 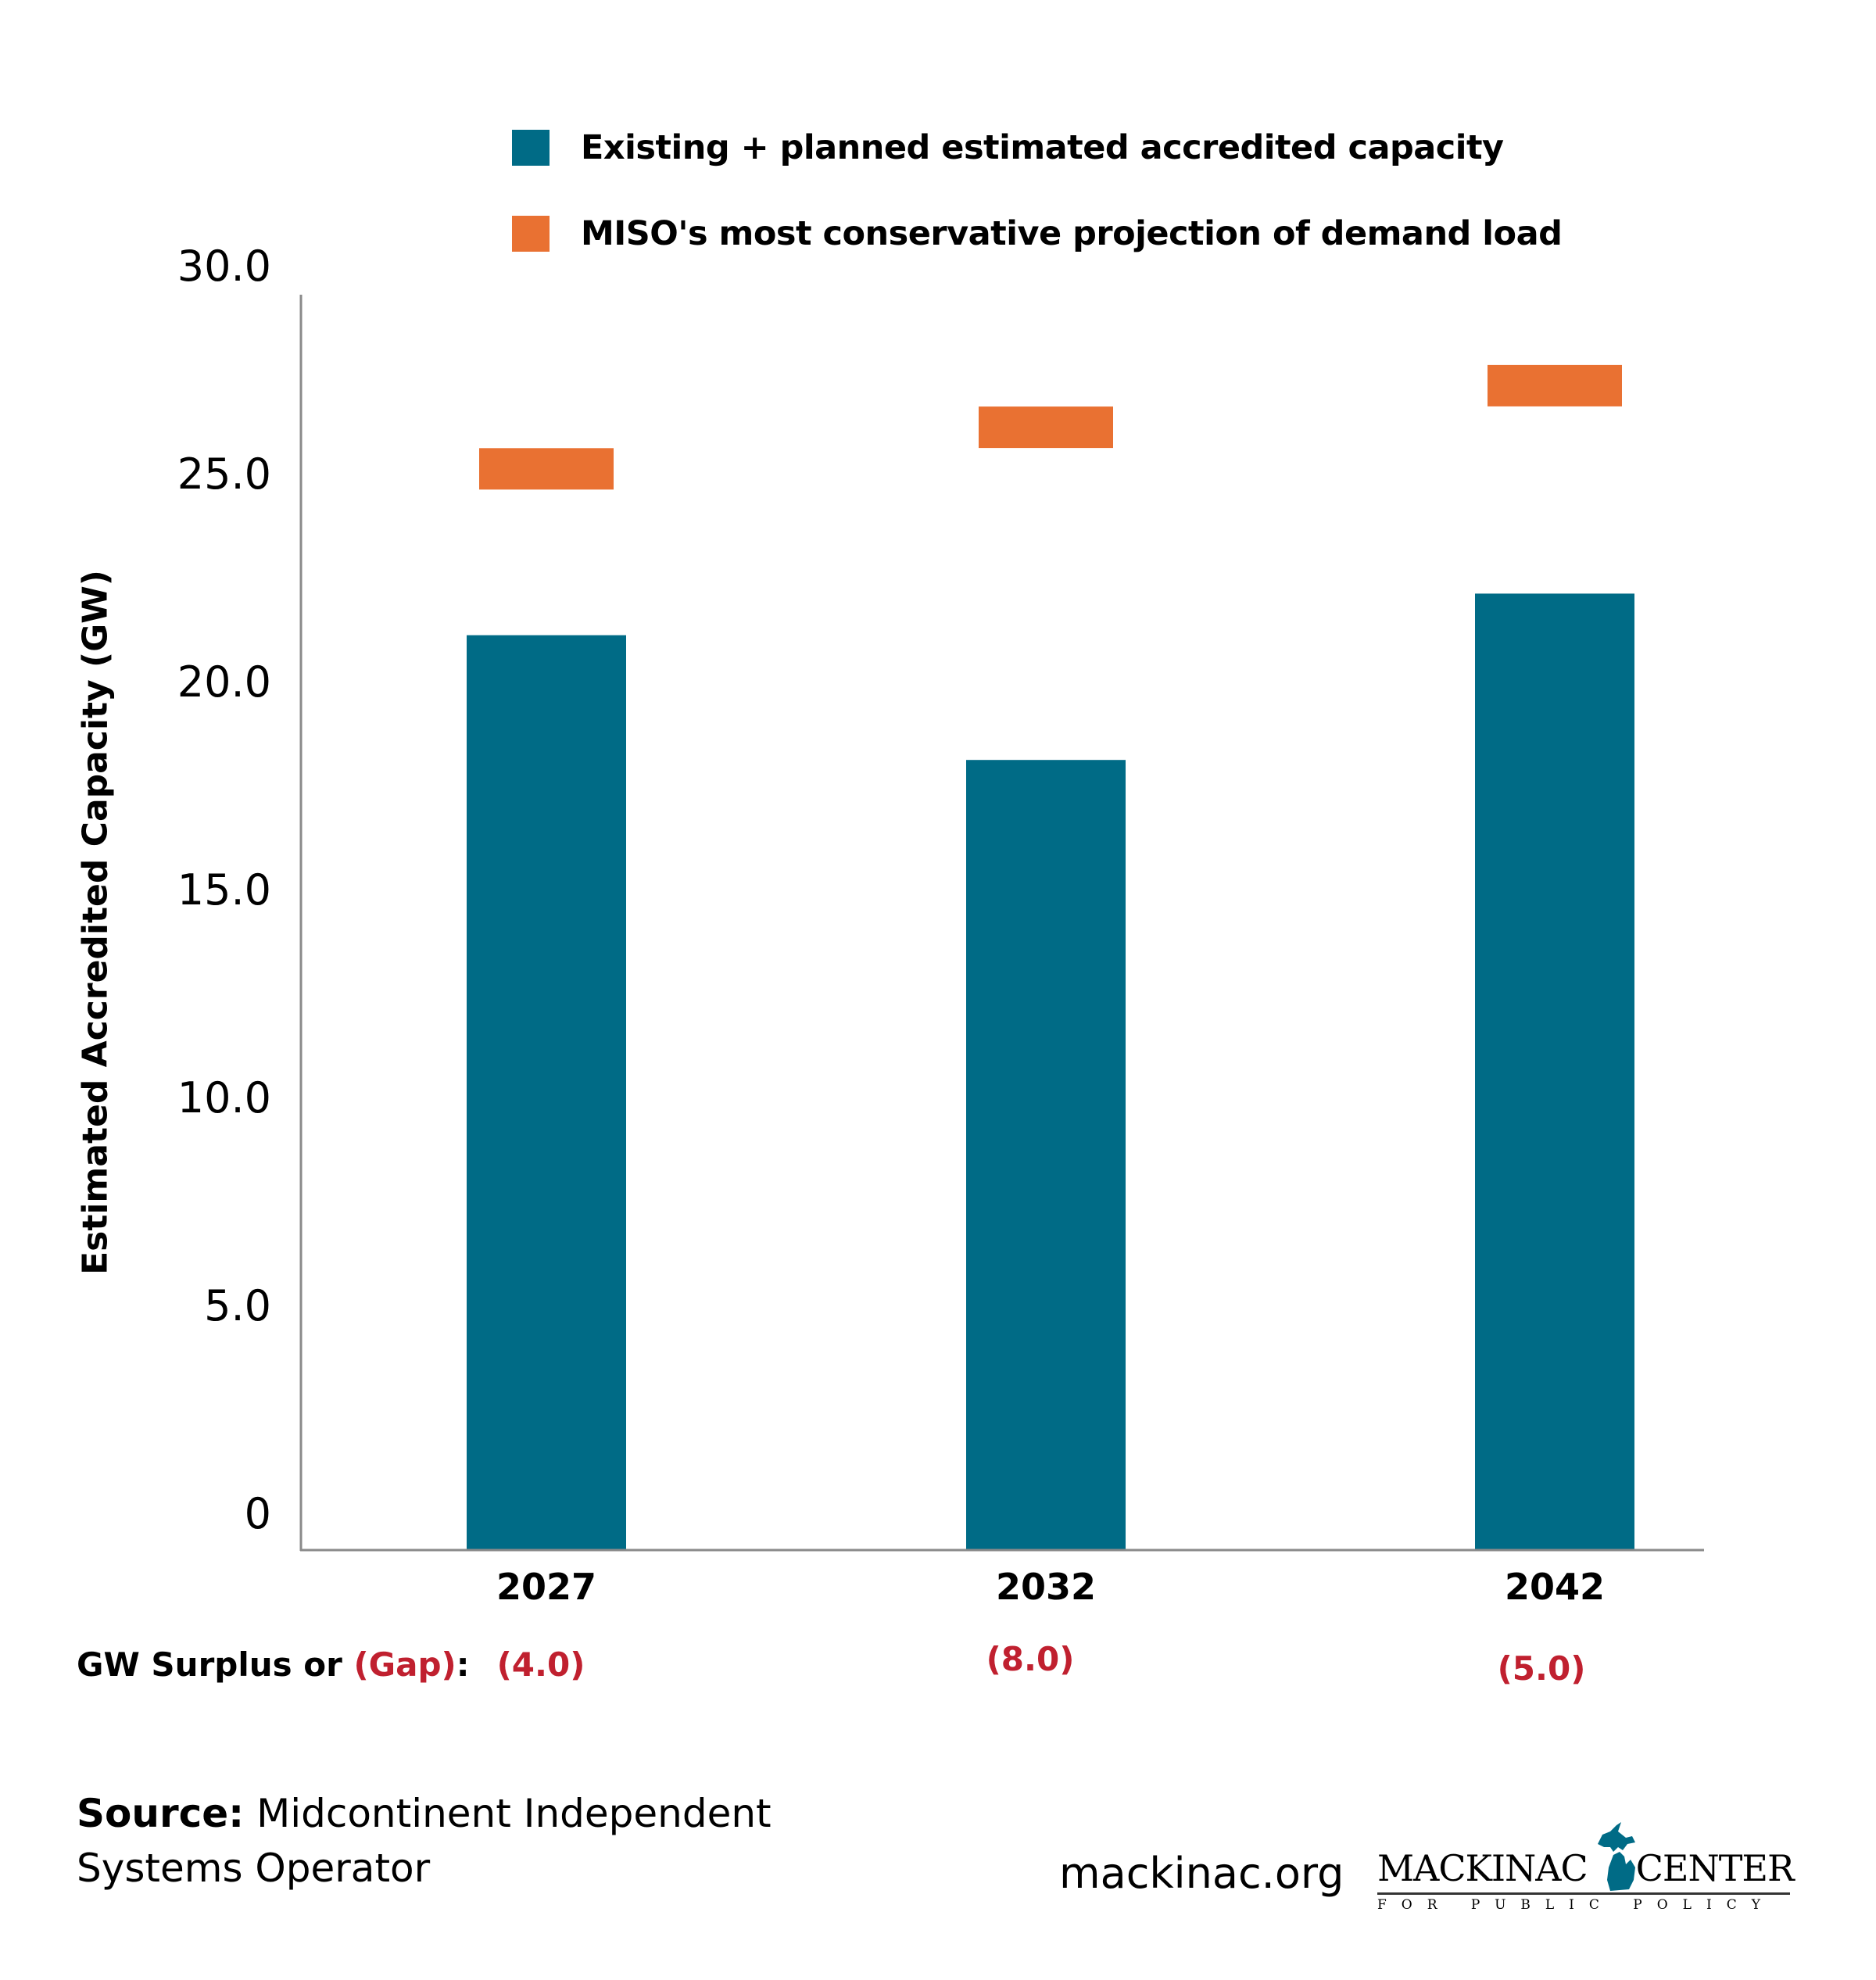 I want to click on source-text-line2: Systems Operator, so click(x=254, y=1869).